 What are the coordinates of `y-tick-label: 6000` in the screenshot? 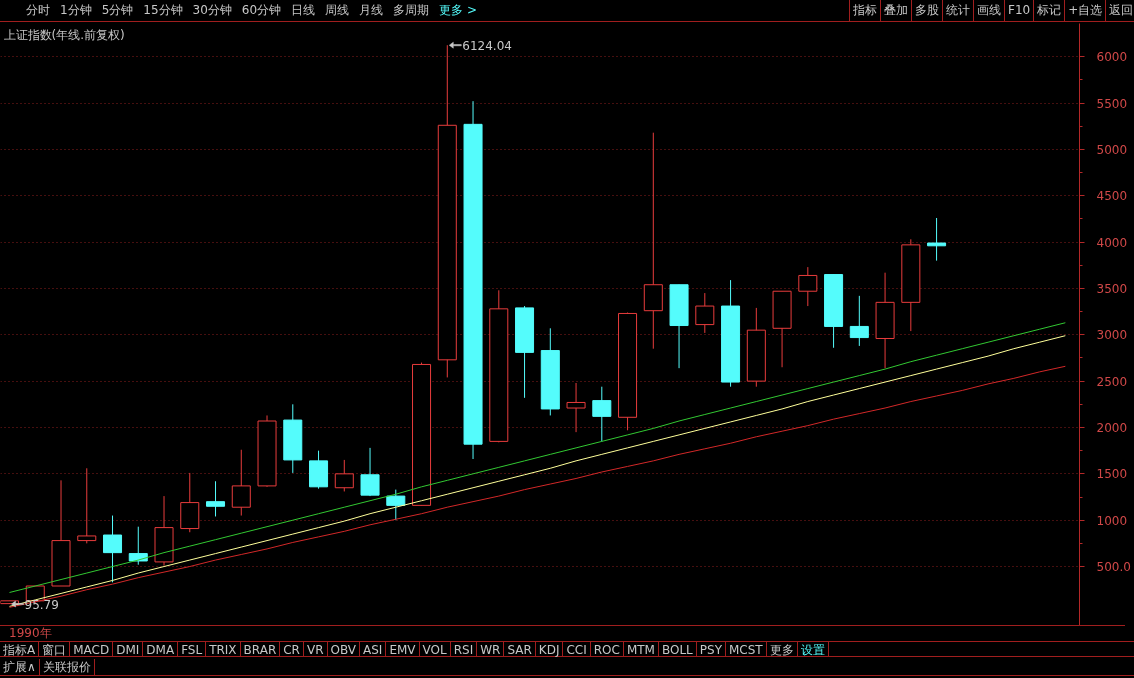 It's located at (1112, 57).